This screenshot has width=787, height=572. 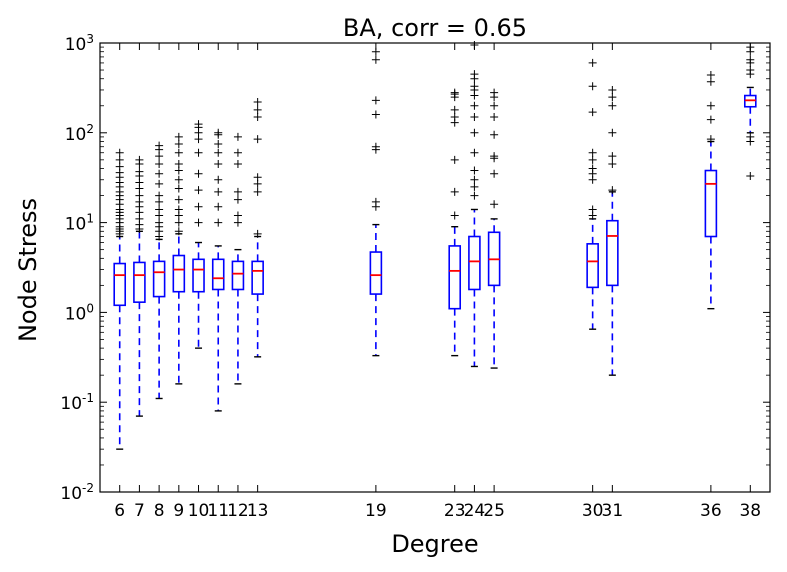 What do you see at coordinates (77, 402) in the screenshot?
I see `y-tick-label: 10⁻¹` at bounding box center [77, 402].